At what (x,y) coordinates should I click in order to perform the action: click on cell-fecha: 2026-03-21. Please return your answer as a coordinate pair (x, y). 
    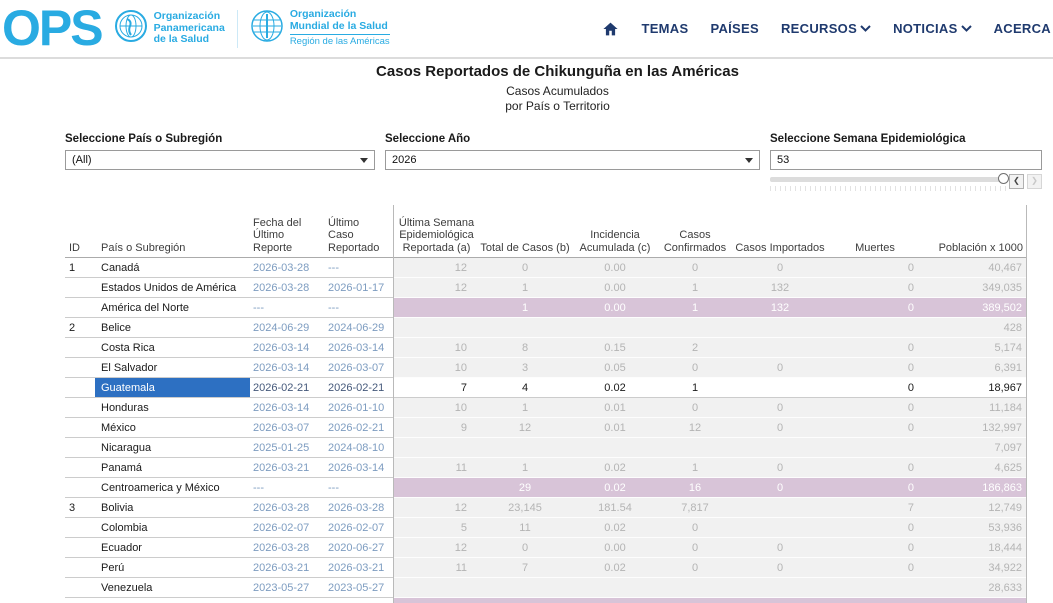
    Looking at the image, I should click on (287, 568).